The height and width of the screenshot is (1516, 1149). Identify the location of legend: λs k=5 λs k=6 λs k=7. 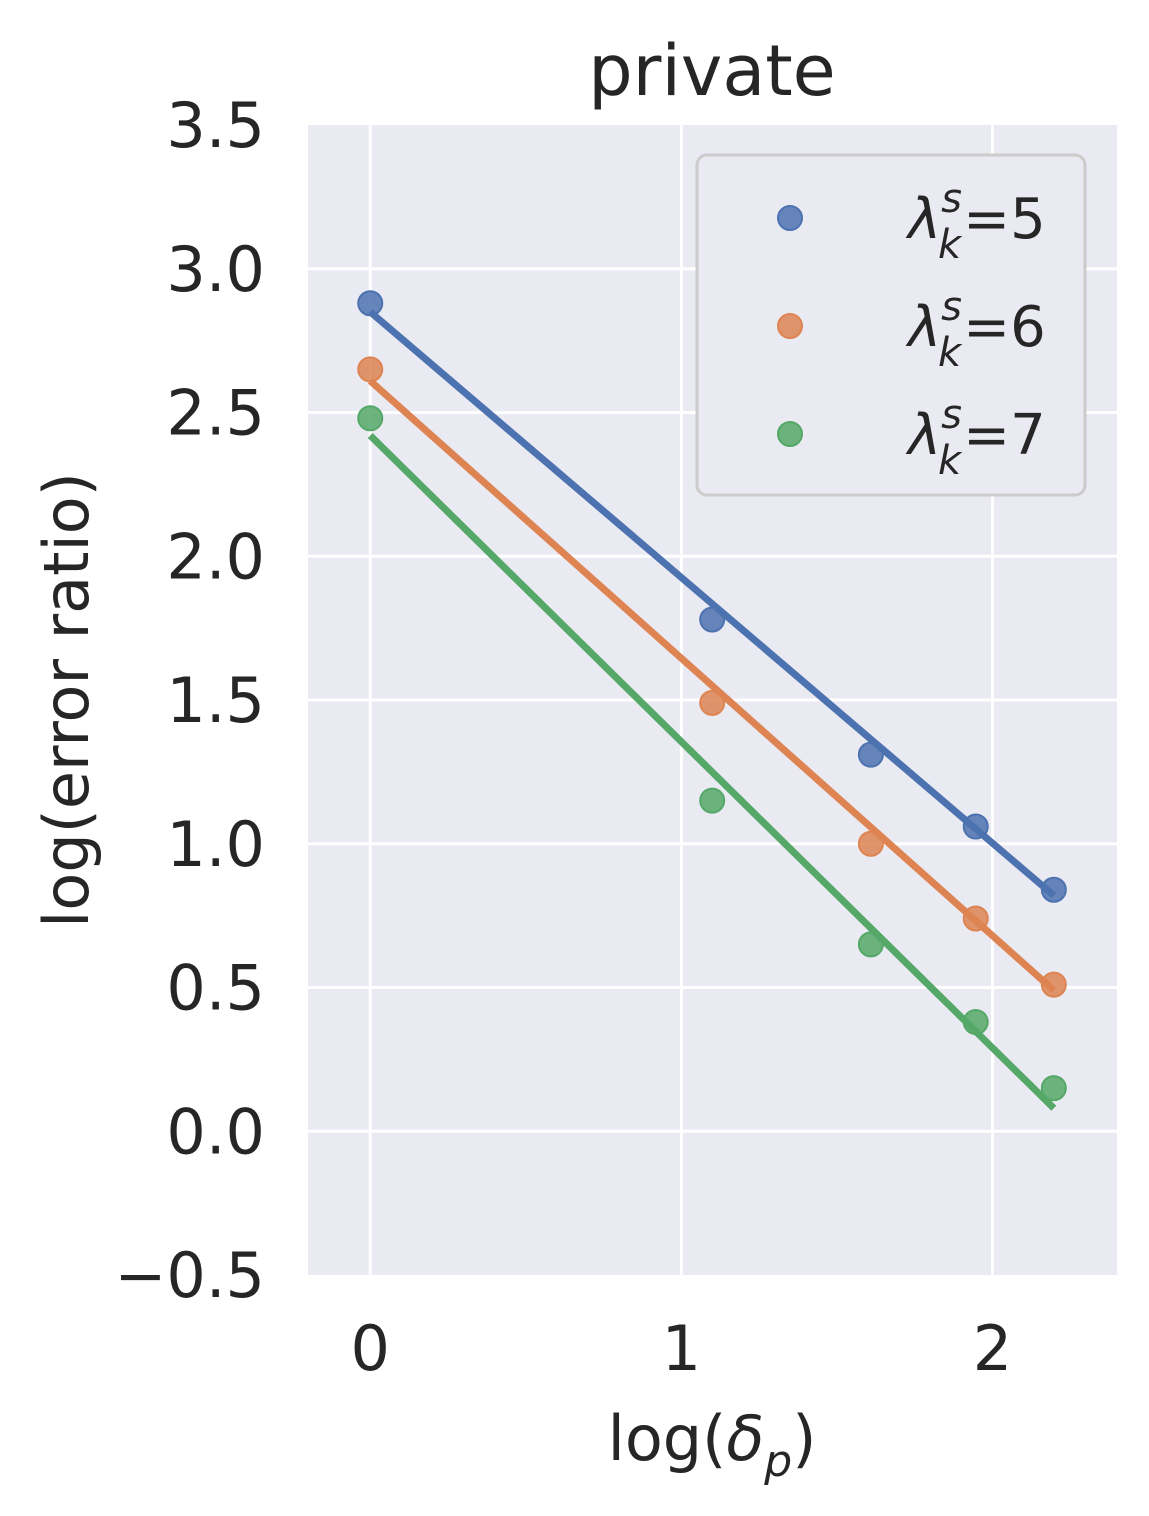
(891, 325).